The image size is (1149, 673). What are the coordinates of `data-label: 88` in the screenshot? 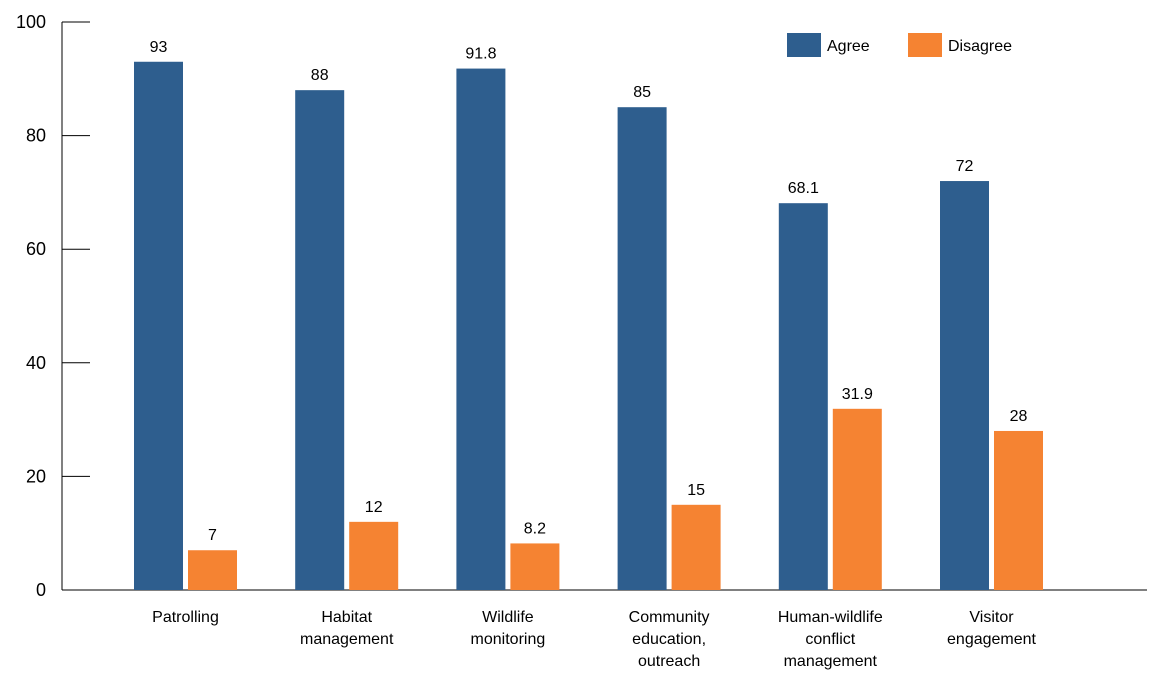 It's located at (320, 75).